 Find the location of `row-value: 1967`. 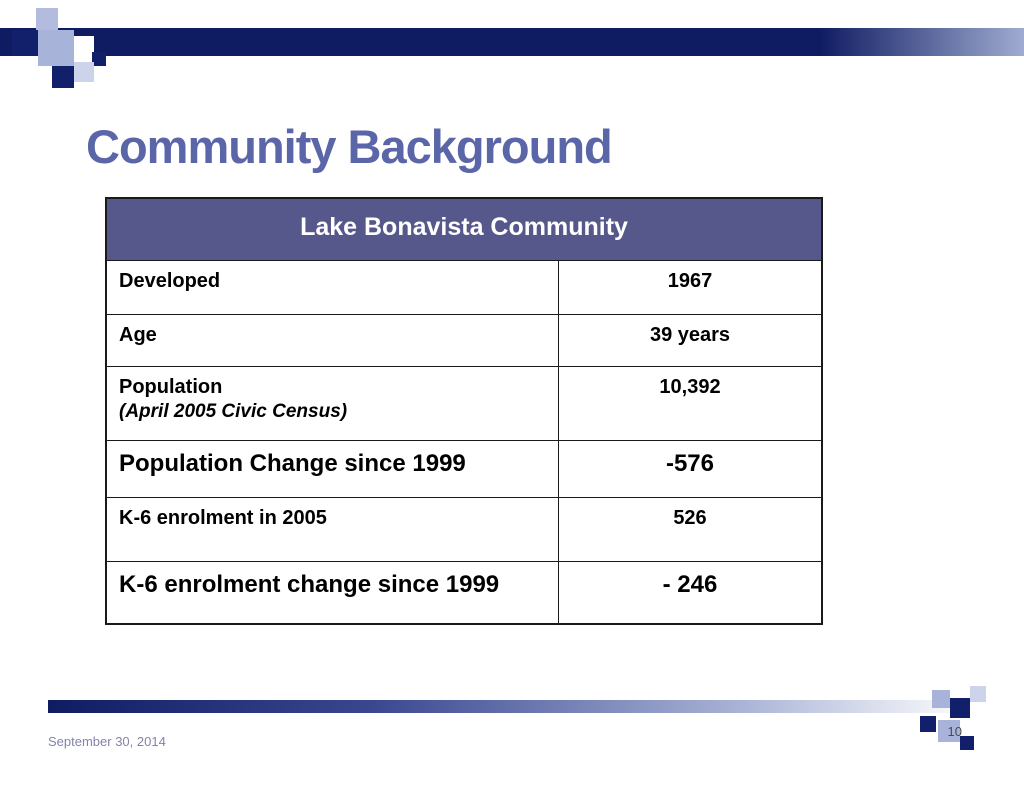

row-value: 1967 is located at coordinates (690, 281).